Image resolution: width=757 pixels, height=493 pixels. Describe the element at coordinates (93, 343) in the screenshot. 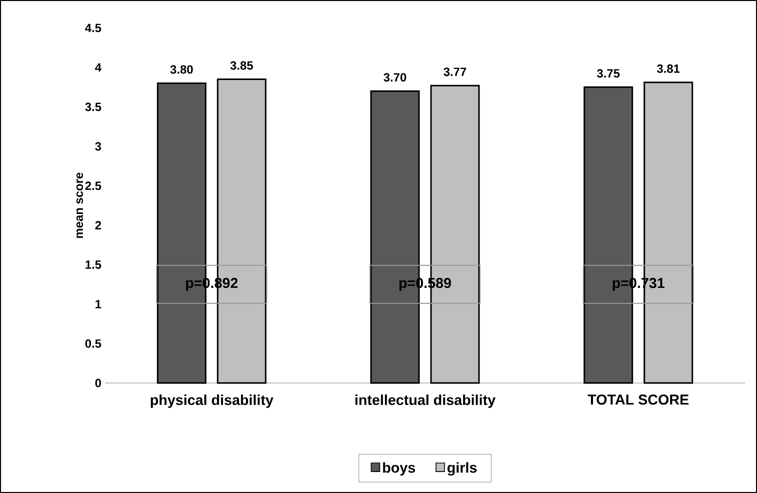

I see `y-tick-label: 0.5` at that location.